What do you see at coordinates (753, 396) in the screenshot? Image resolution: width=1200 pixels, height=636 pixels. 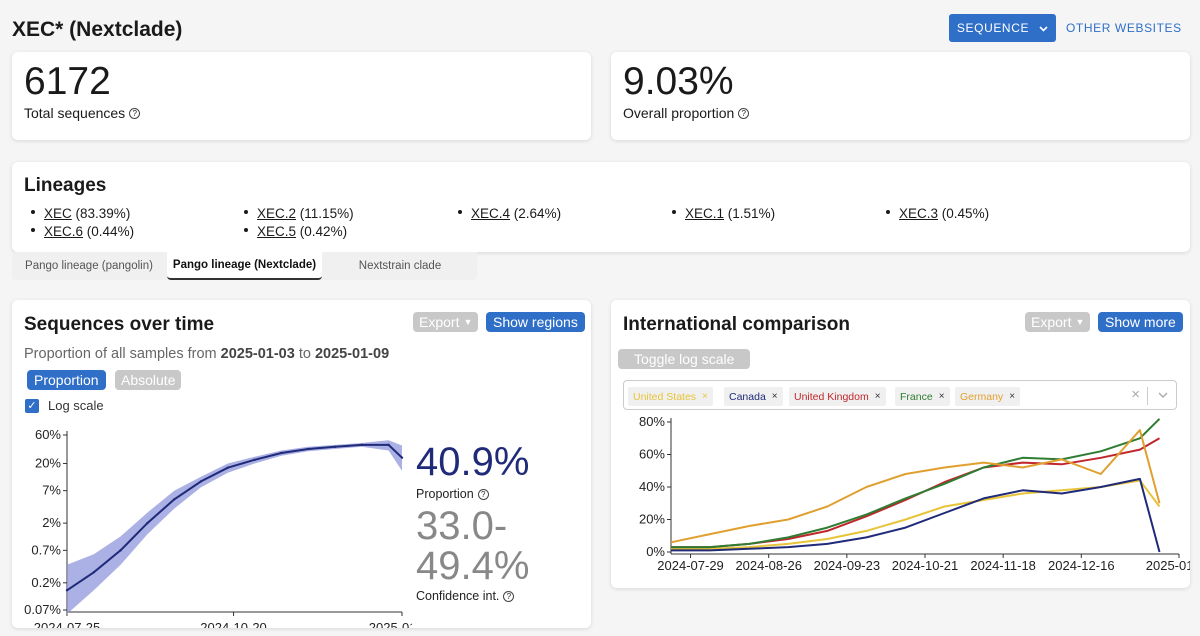 I see `country-chip-canada: Canada ×` at bounding box center [753, 396].